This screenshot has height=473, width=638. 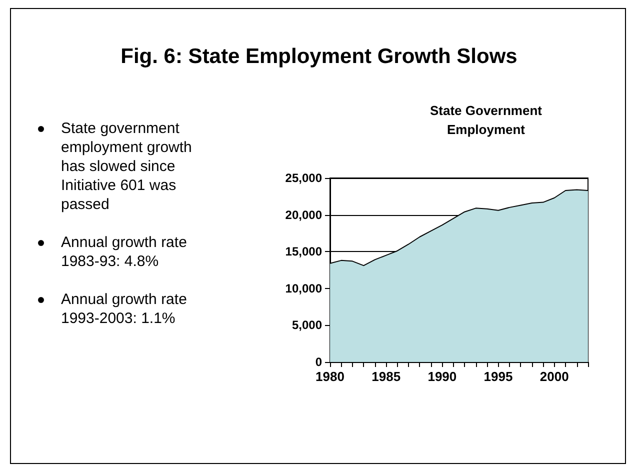 I want to click on text: Annual growth rate 1993-2003: 1.1%, so click(x=124, y=309).